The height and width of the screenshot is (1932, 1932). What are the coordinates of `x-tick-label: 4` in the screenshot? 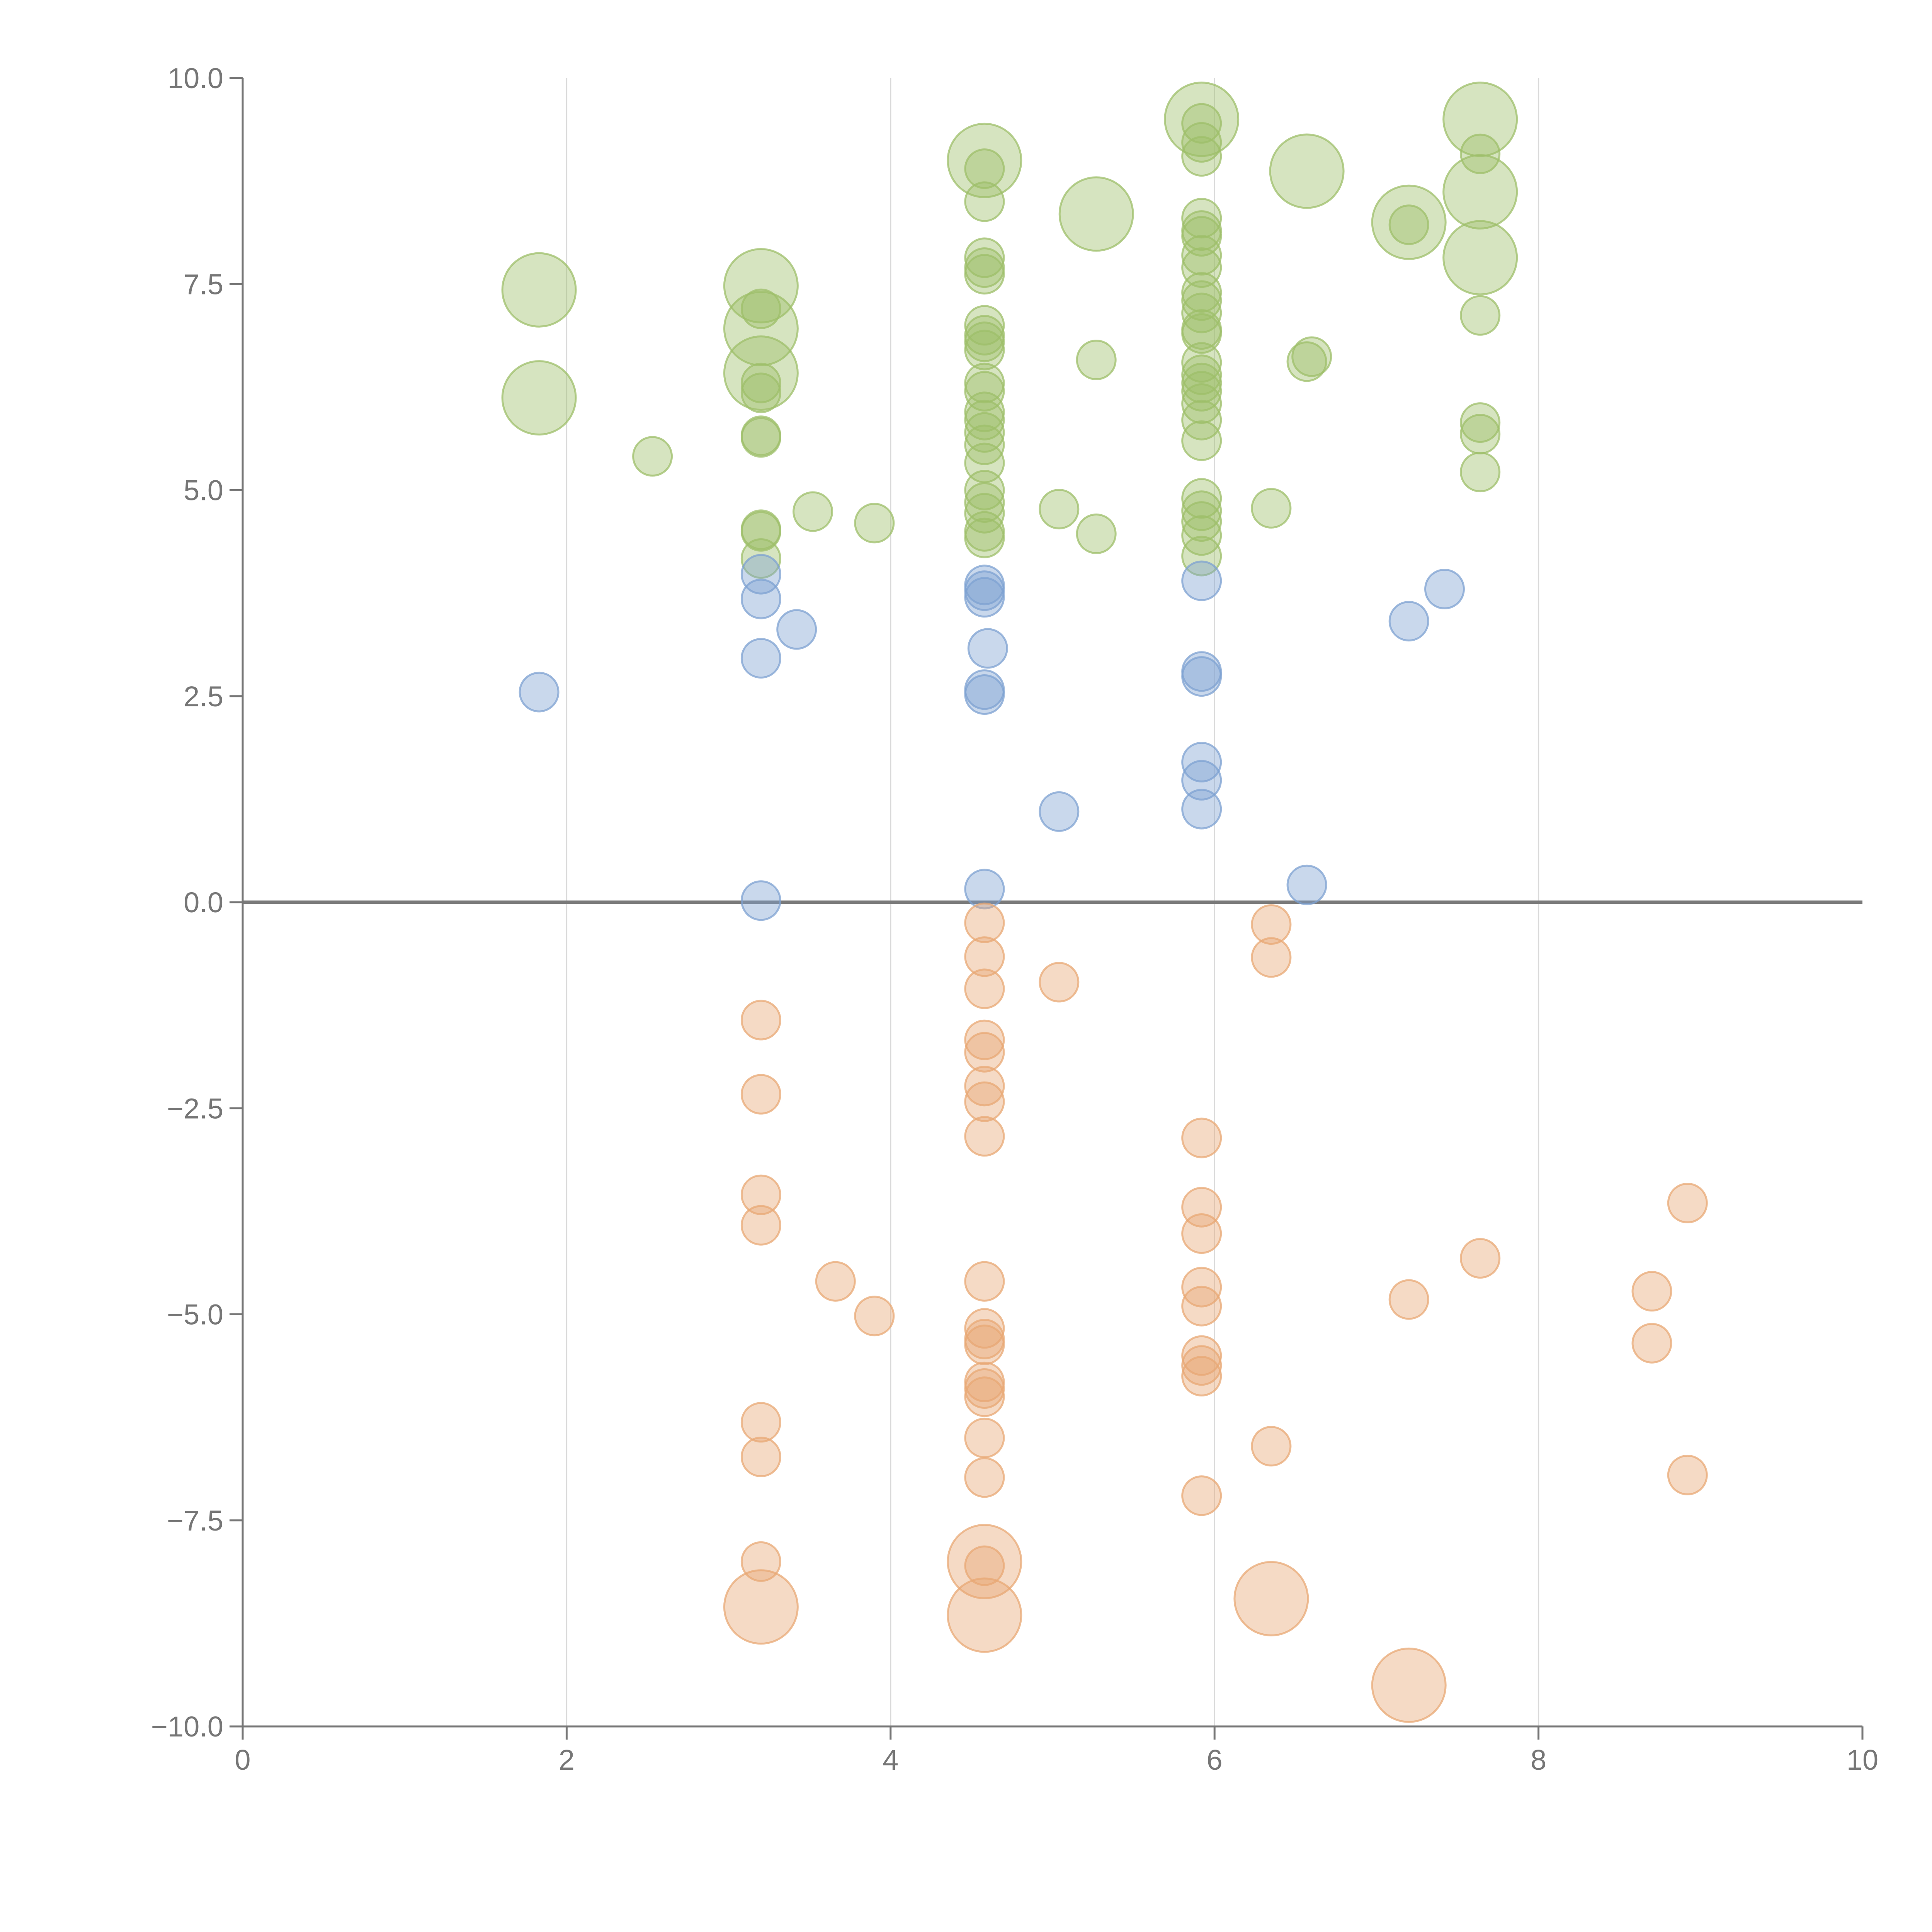 It's located at (891, 1760).